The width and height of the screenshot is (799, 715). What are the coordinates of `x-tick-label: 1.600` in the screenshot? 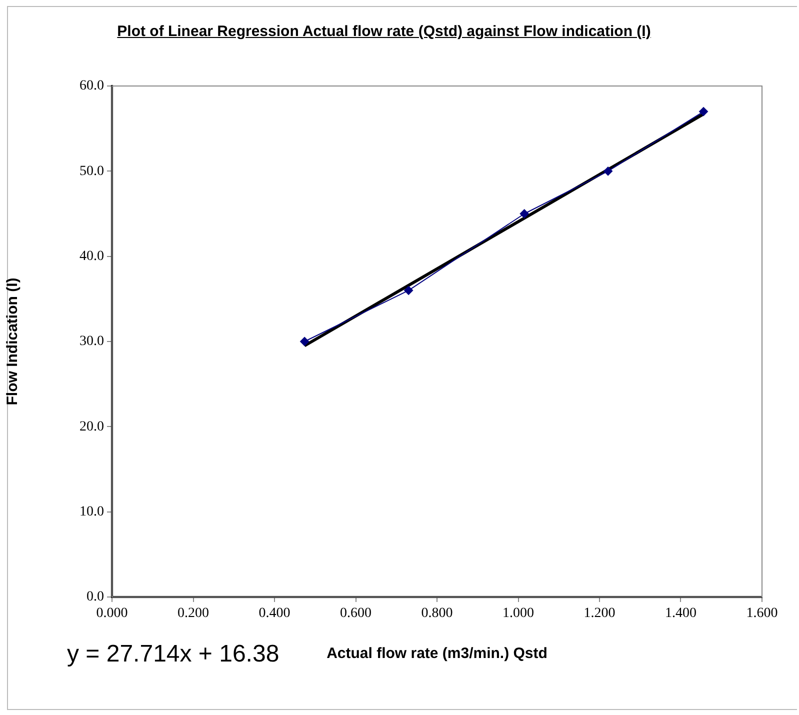 It's located at (762, 614).